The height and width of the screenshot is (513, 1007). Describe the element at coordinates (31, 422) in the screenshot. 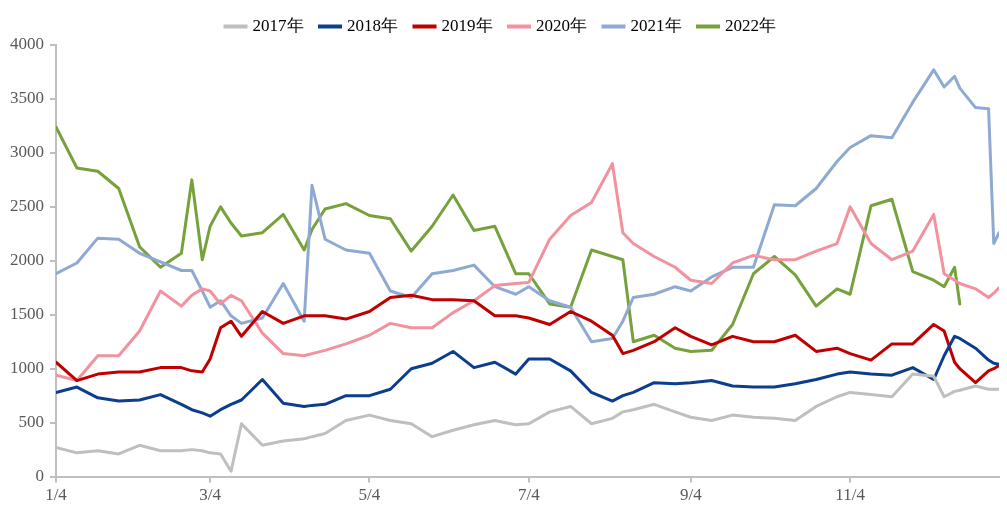

I see `y-tick-label: 500` at that location.